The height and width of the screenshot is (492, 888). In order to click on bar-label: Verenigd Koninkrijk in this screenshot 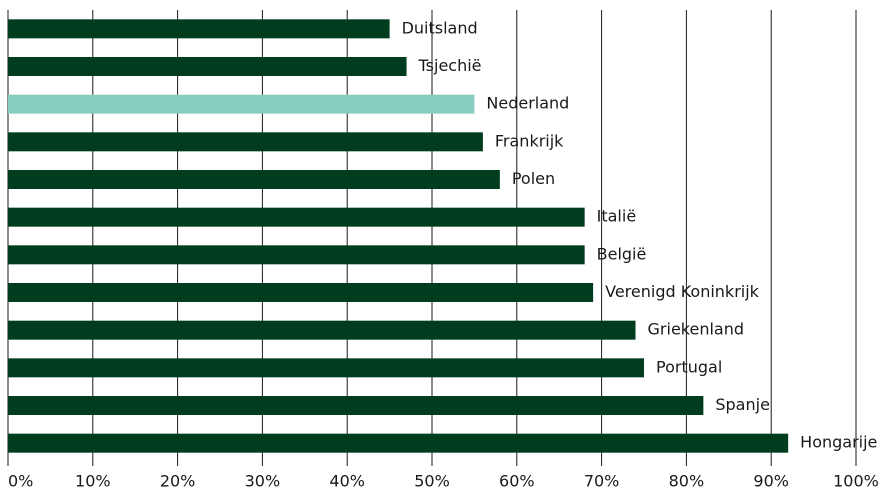, I will do `click(682, 291)`.